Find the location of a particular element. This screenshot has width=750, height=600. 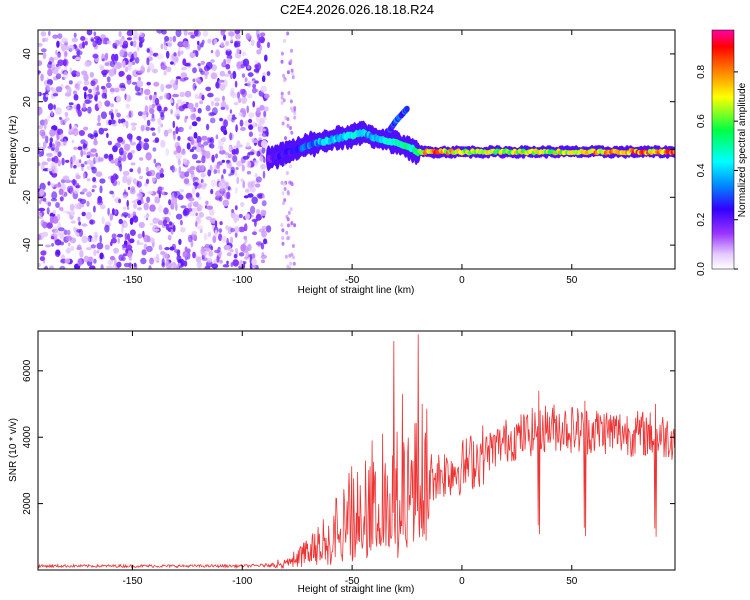

spectrogram-x-tick-label: 50 is located at coordinates (572, 280).